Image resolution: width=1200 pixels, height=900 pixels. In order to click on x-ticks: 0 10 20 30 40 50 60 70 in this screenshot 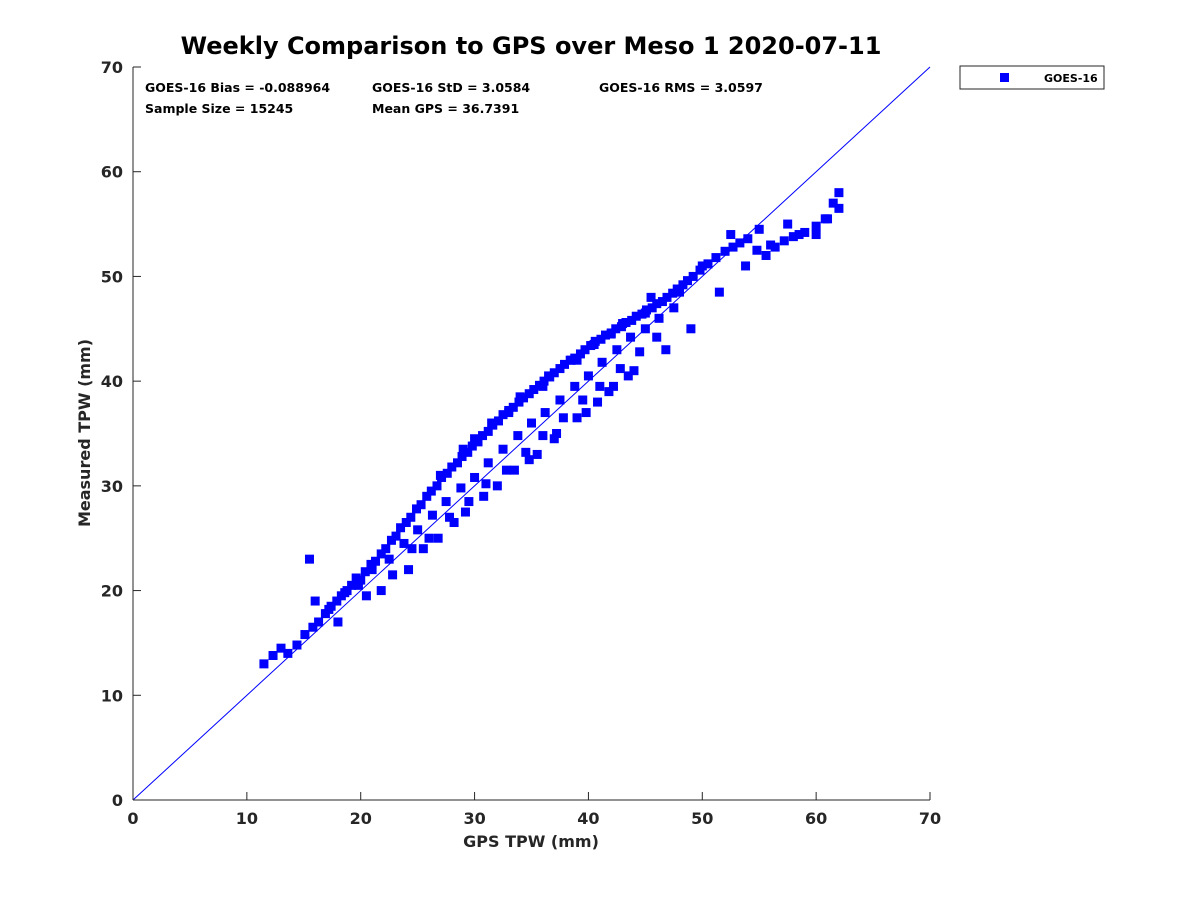, I will do `click(534, 810)`.